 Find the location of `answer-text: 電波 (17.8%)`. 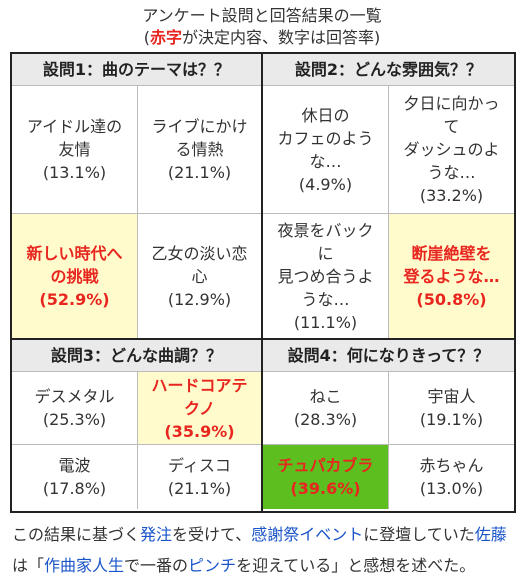

answer-text: 電波 (17.8%) is located at coordinates (74, 477).